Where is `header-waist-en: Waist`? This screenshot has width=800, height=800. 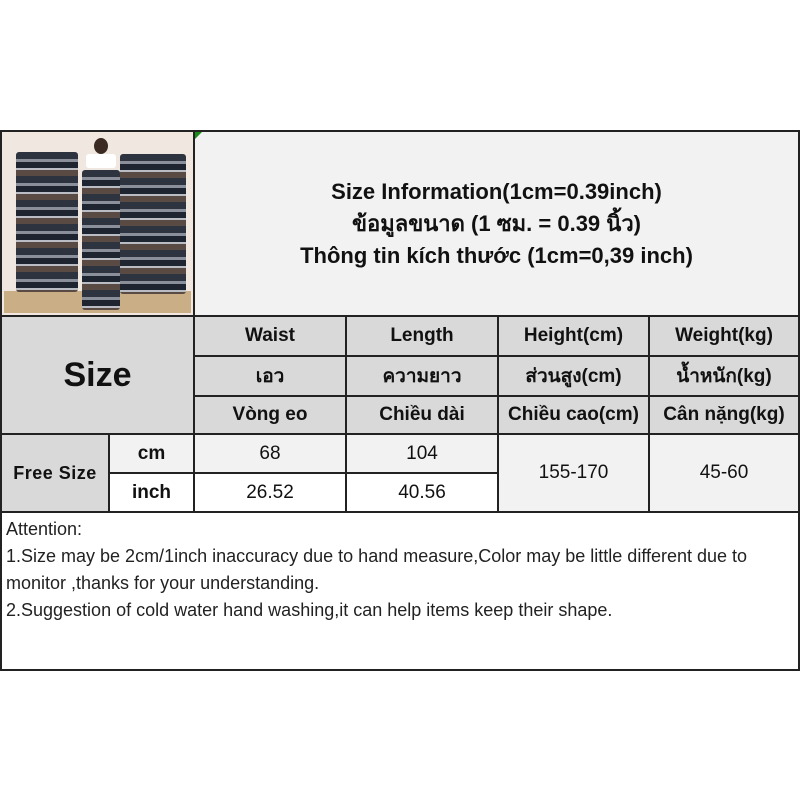
header-waist-en: Waist is located at coordinates (270, 336).